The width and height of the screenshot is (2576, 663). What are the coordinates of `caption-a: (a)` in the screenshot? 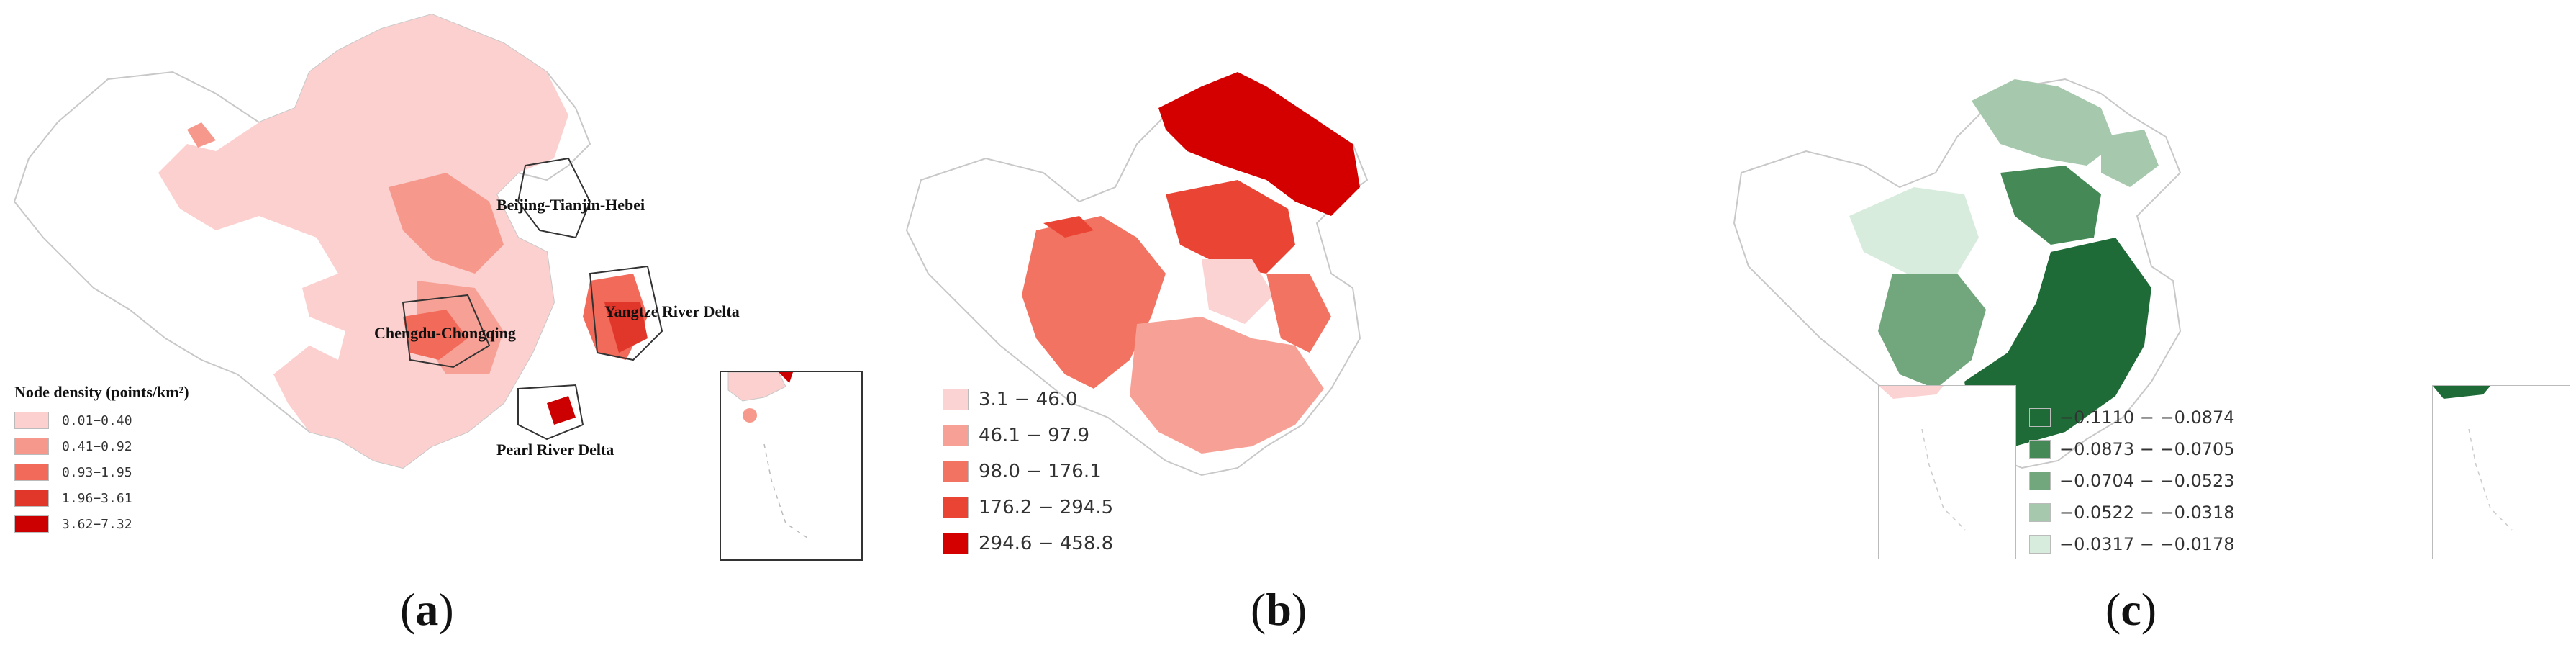 It's located at (427, 609).